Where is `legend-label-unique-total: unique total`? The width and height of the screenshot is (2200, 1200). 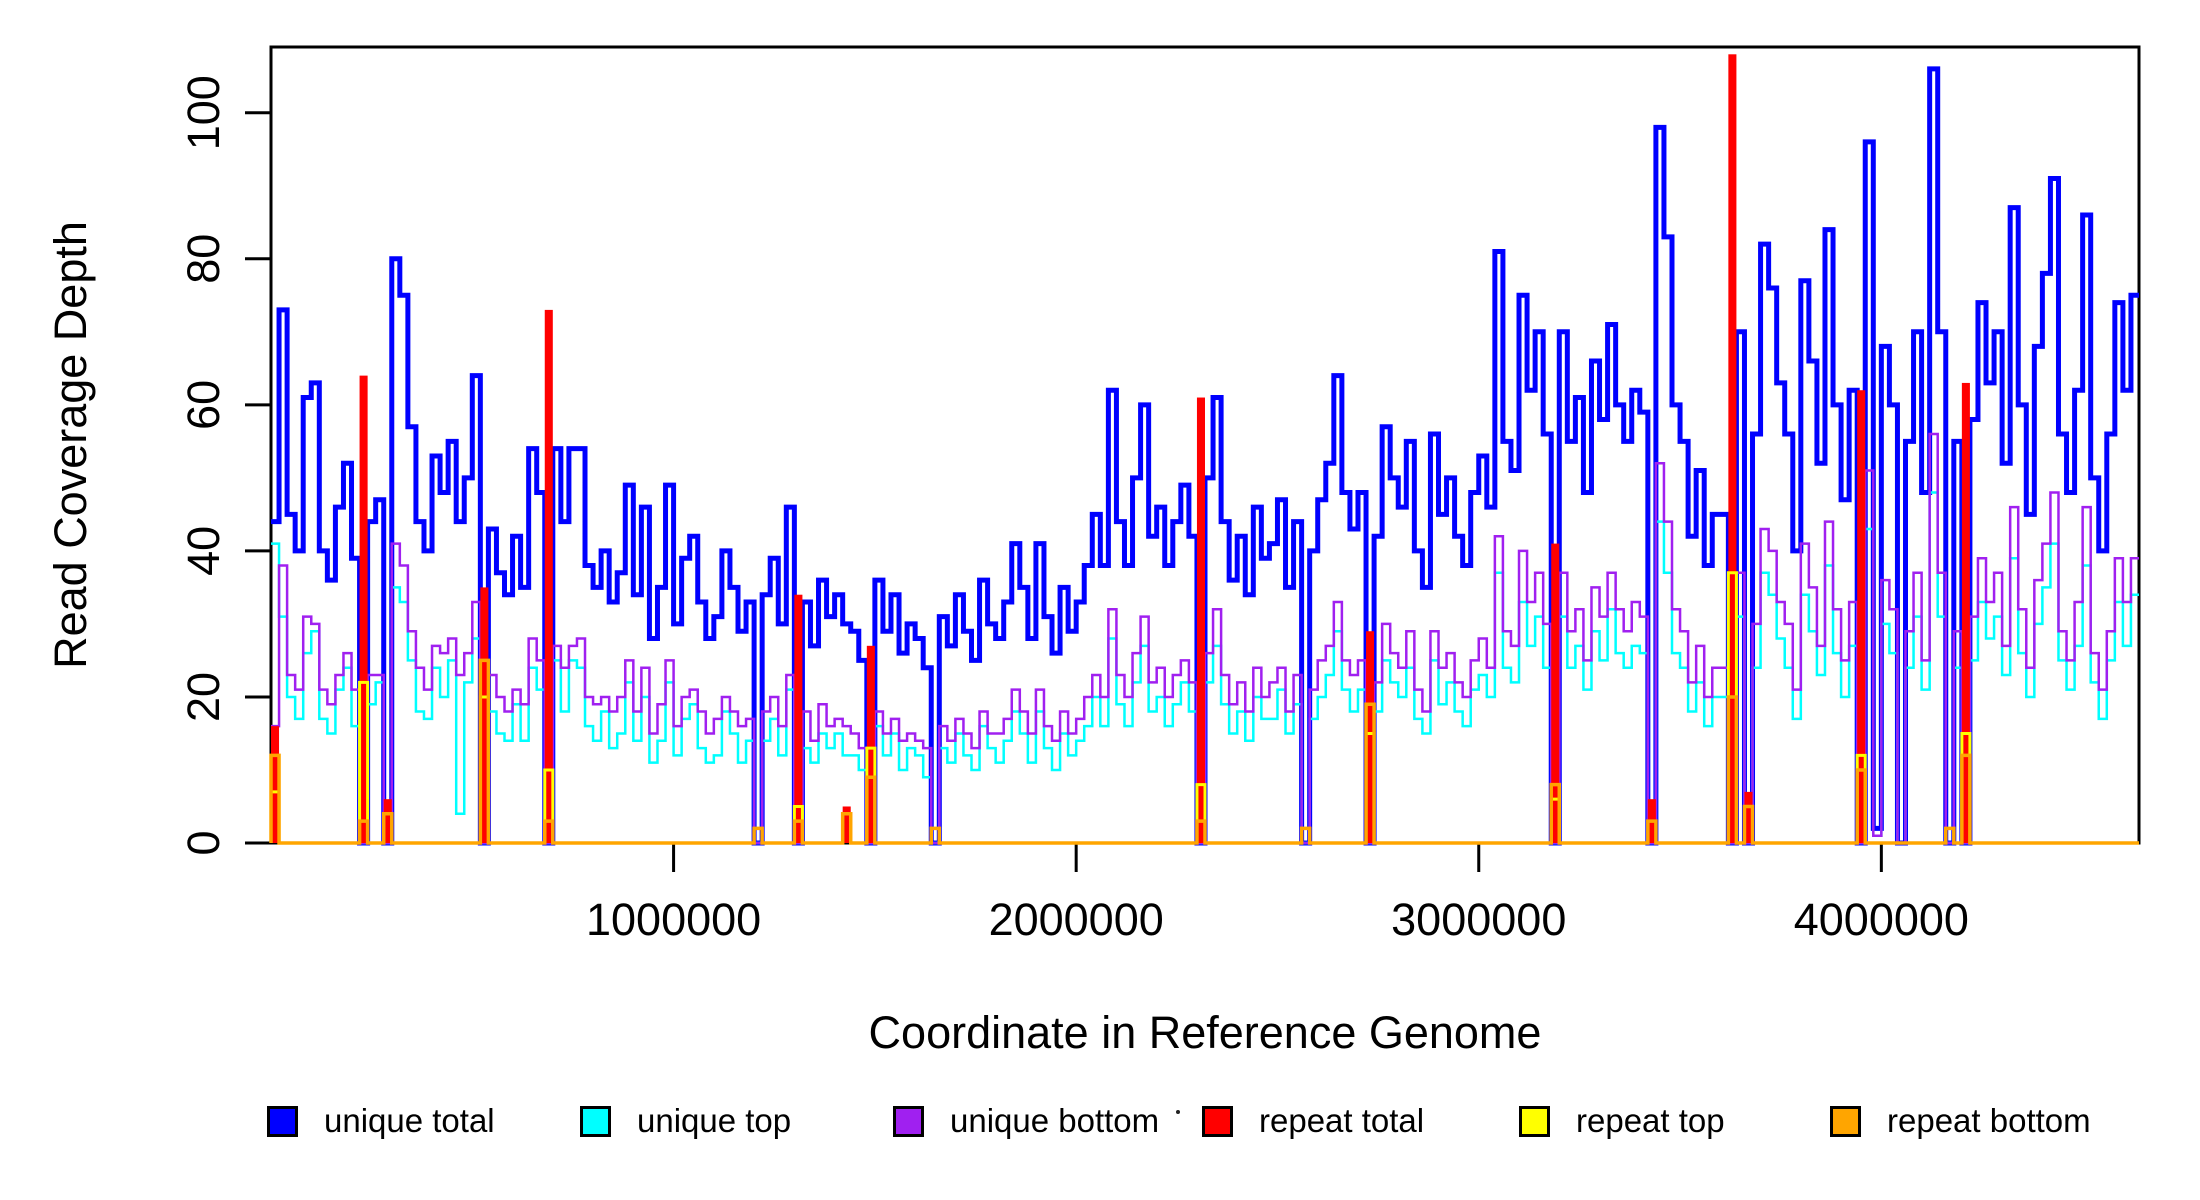 legend-label-unique-total: unique total is located at coordinates (409, 1120).